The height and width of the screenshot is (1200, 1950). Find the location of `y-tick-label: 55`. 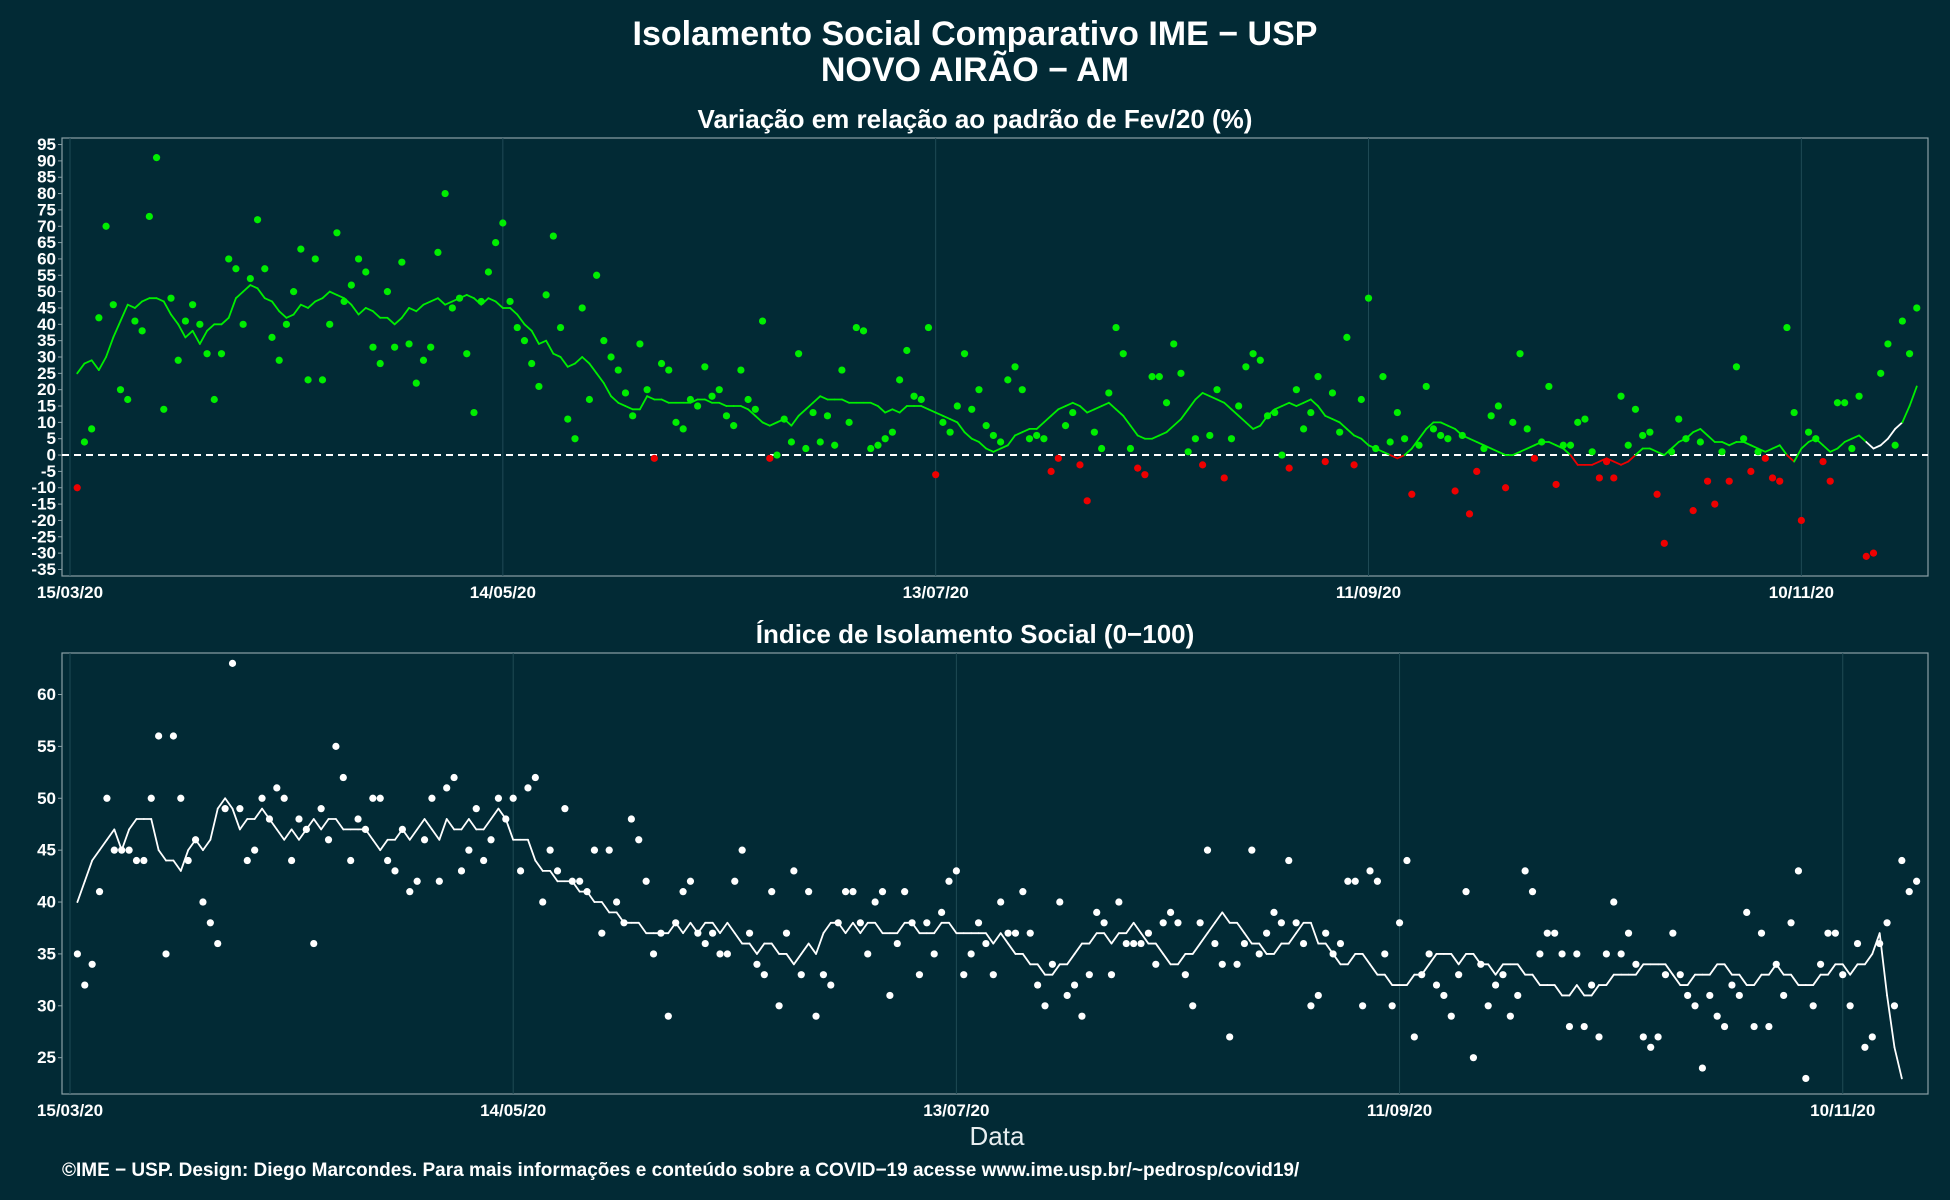

y-tick-label: 55 is located at coordinates (46, 275).